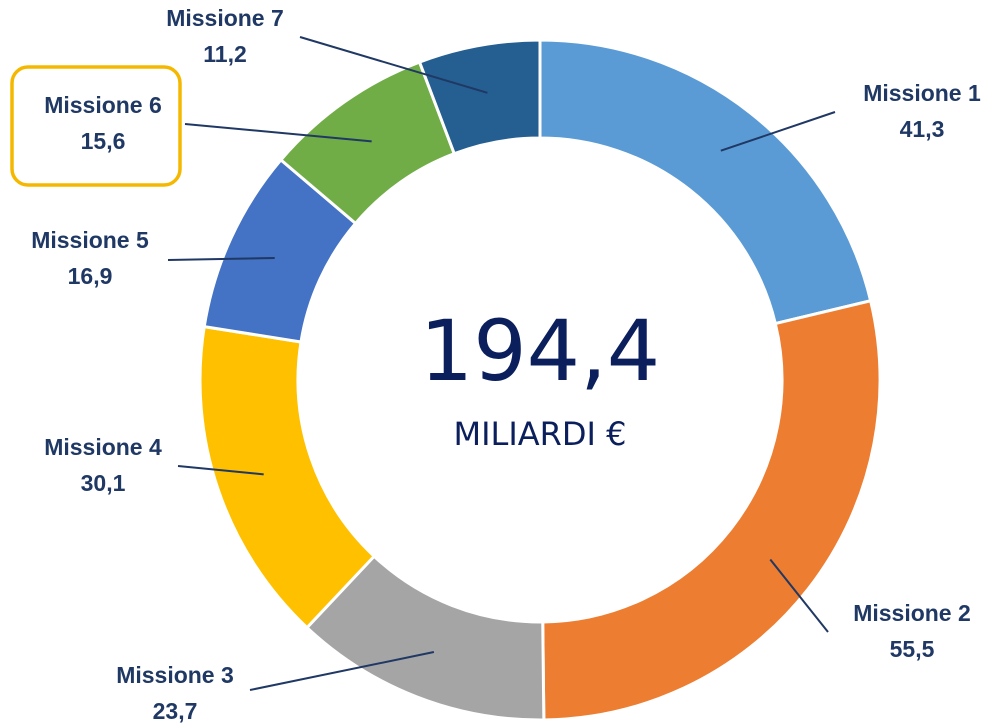 The height and width of the screenshot is (727, 994). I want to click on segment-value: 16,9, so click(90, 276).